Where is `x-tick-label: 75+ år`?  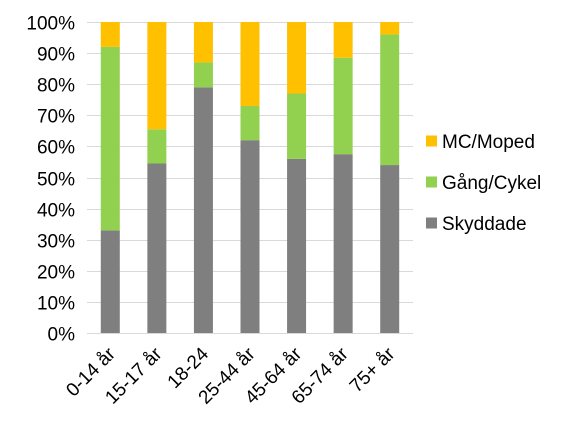
x-tick-label: 75+ år is located at coordinates (373, 370).